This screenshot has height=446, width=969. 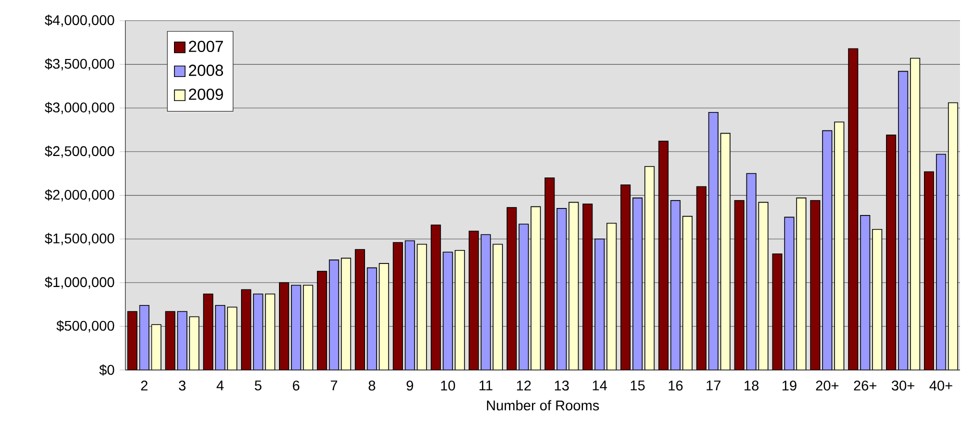 What do you see at coordinates (296, 385) in the screenshot?
I see `x-tick-label: 6` at bounding box center [296, 385].